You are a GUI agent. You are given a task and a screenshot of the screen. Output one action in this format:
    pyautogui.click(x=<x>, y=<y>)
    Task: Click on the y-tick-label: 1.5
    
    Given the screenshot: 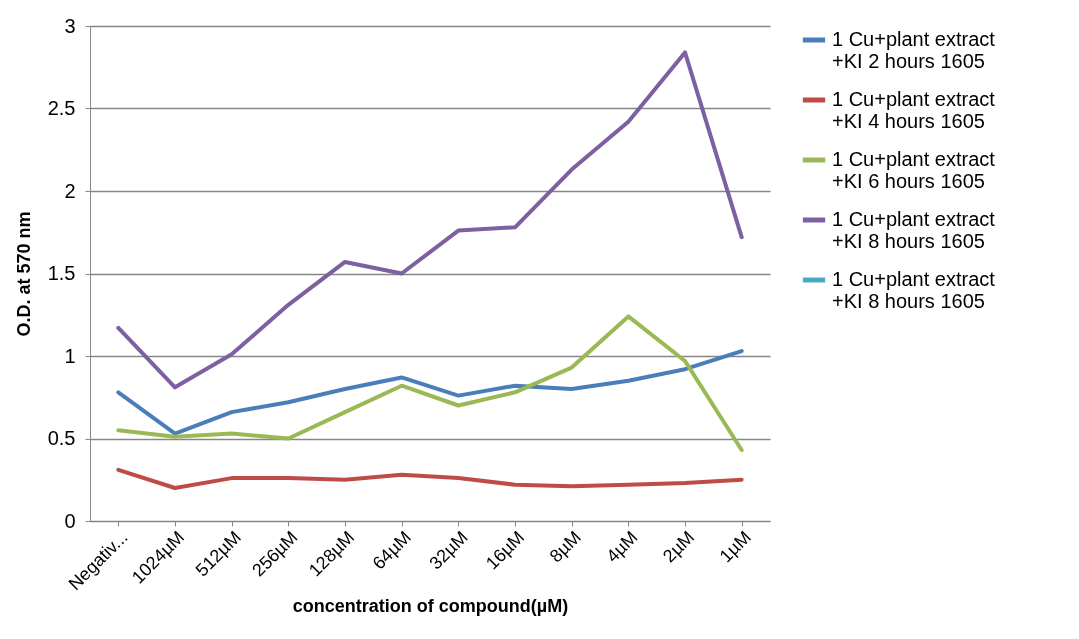 What is the action you would take?
    pyautogui.click(x=61, y=273)
    